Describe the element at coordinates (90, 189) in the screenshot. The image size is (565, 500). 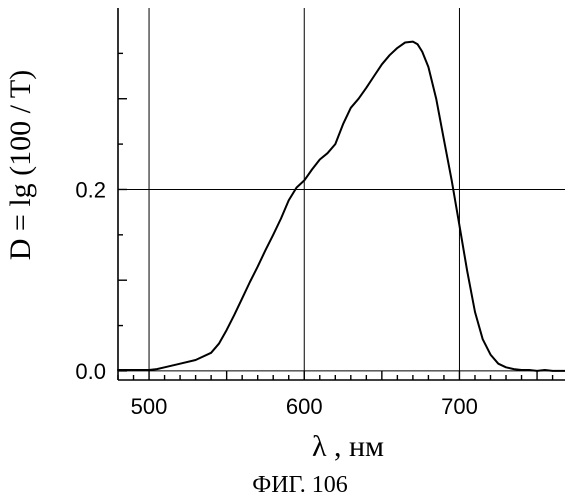
I see `y-tick-label: 0.2` at that location.